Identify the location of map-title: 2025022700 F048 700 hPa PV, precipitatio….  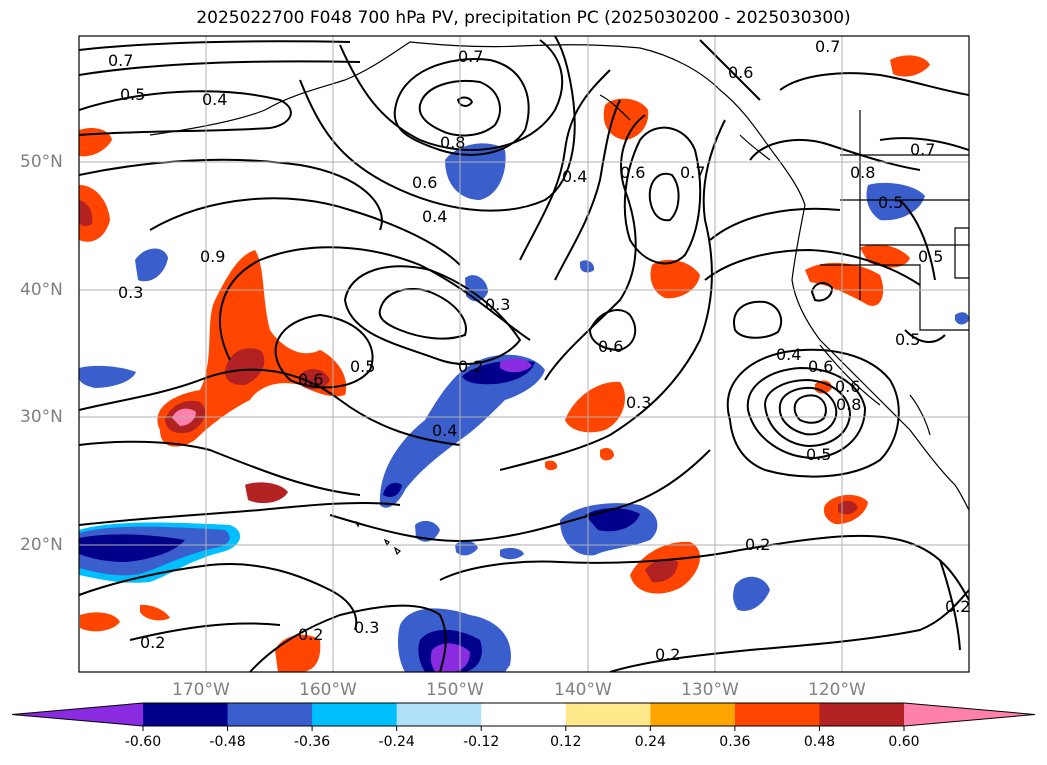
(523, 18).